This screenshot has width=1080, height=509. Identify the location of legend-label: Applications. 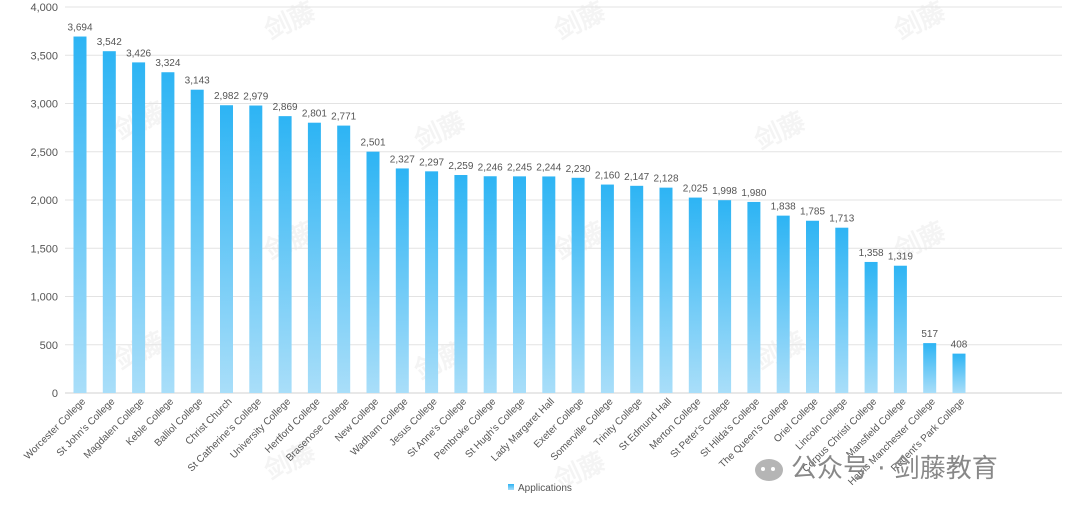
(545, 488).